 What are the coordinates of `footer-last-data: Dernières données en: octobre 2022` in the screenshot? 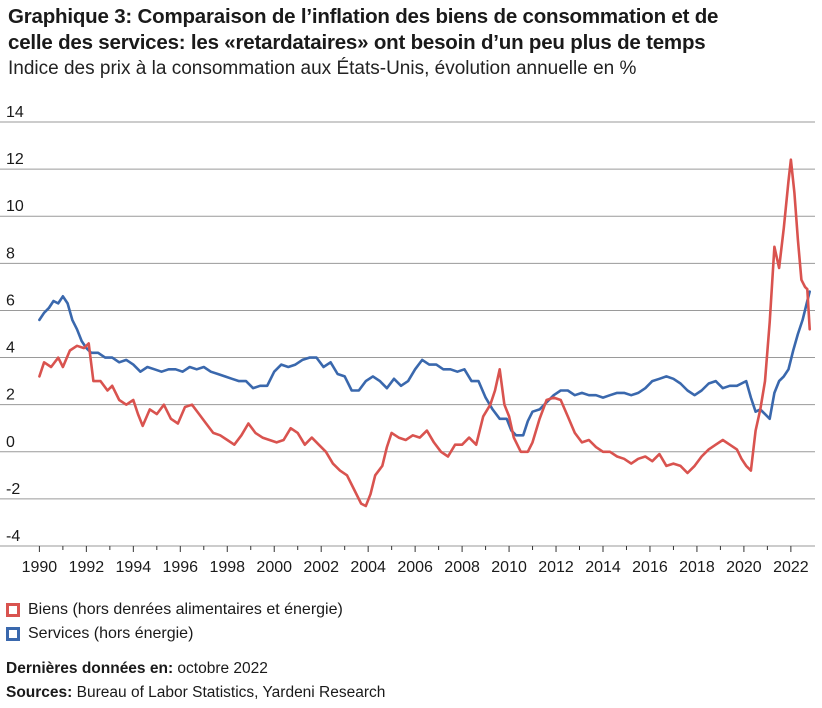 It's located at (137, 669).